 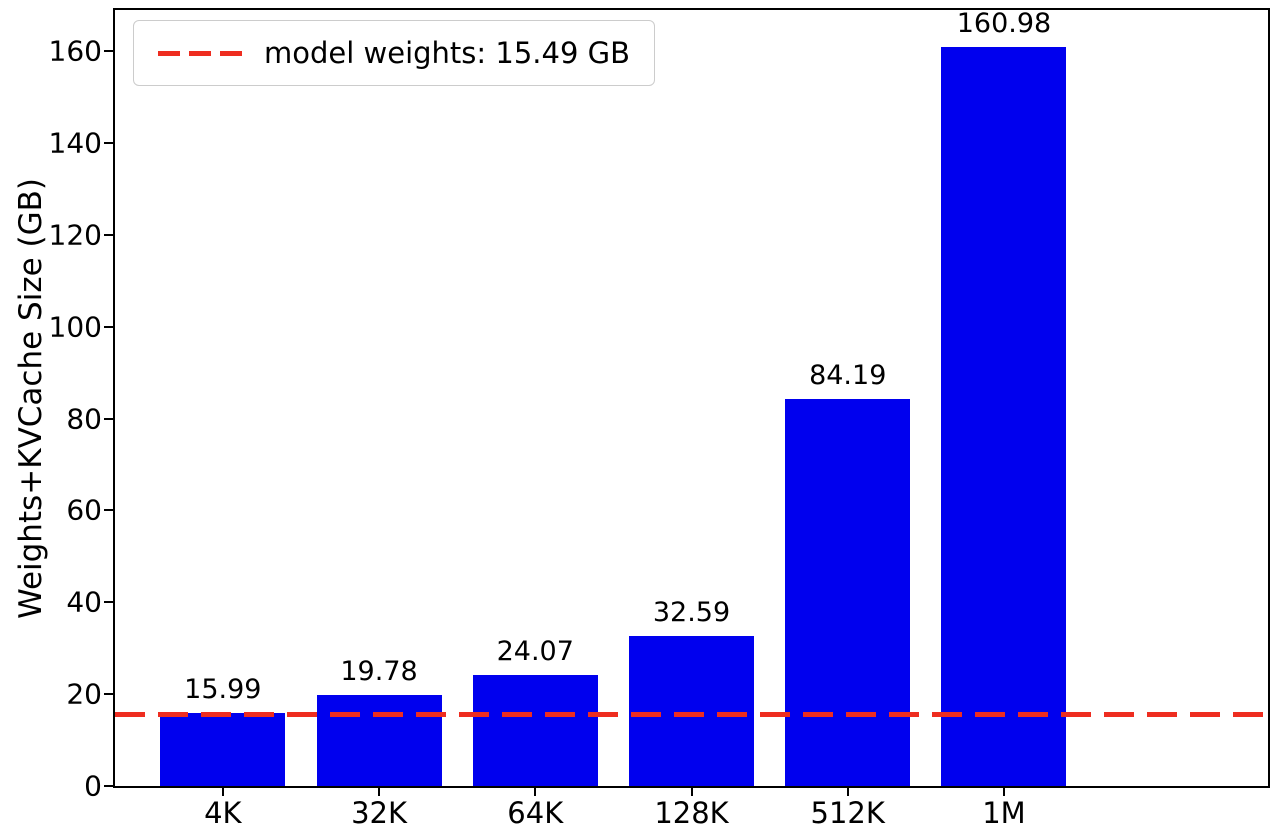 What do you see at coordinates (200, 53) in the screenshot?
I see `legend-dashed-line-sample` at bounding box center [200, 53].